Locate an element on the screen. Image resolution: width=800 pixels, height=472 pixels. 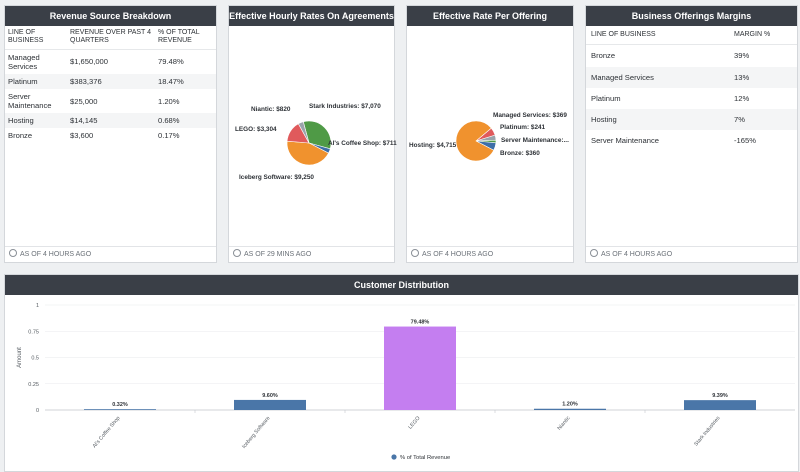
card-footer: AS OF 29 MINS AGO is located at coordinates (311, 254).